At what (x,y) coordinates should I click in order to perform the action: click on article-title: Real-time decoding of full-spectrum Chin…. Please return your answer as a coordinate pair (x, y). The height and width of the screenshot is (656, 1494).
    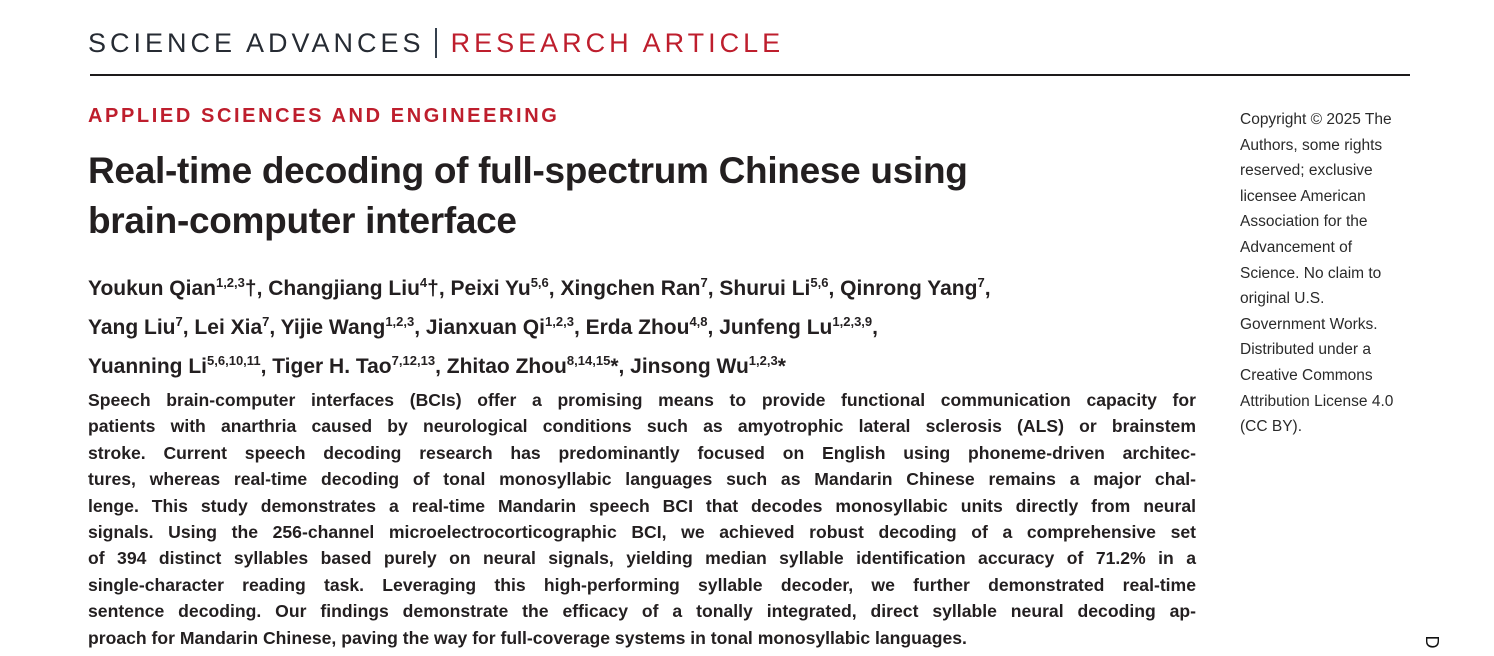
    Looking at the image, I should click on (528, 196).